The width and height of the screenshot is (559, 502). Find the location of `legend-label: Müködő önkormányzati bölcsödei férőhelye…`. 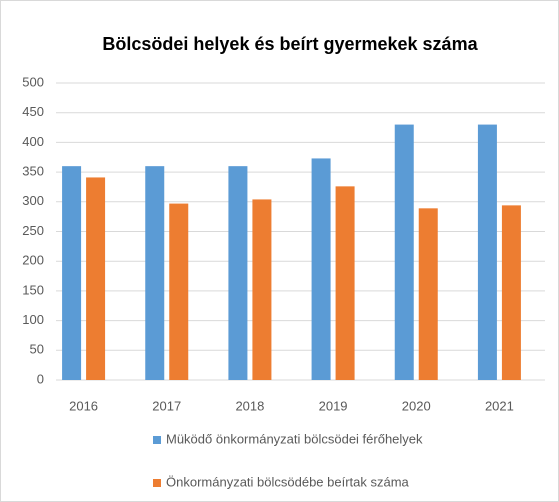

legend-label: Müködő önkormányzati bölcsödei férőhelye… is located at coordinates (294, 438).